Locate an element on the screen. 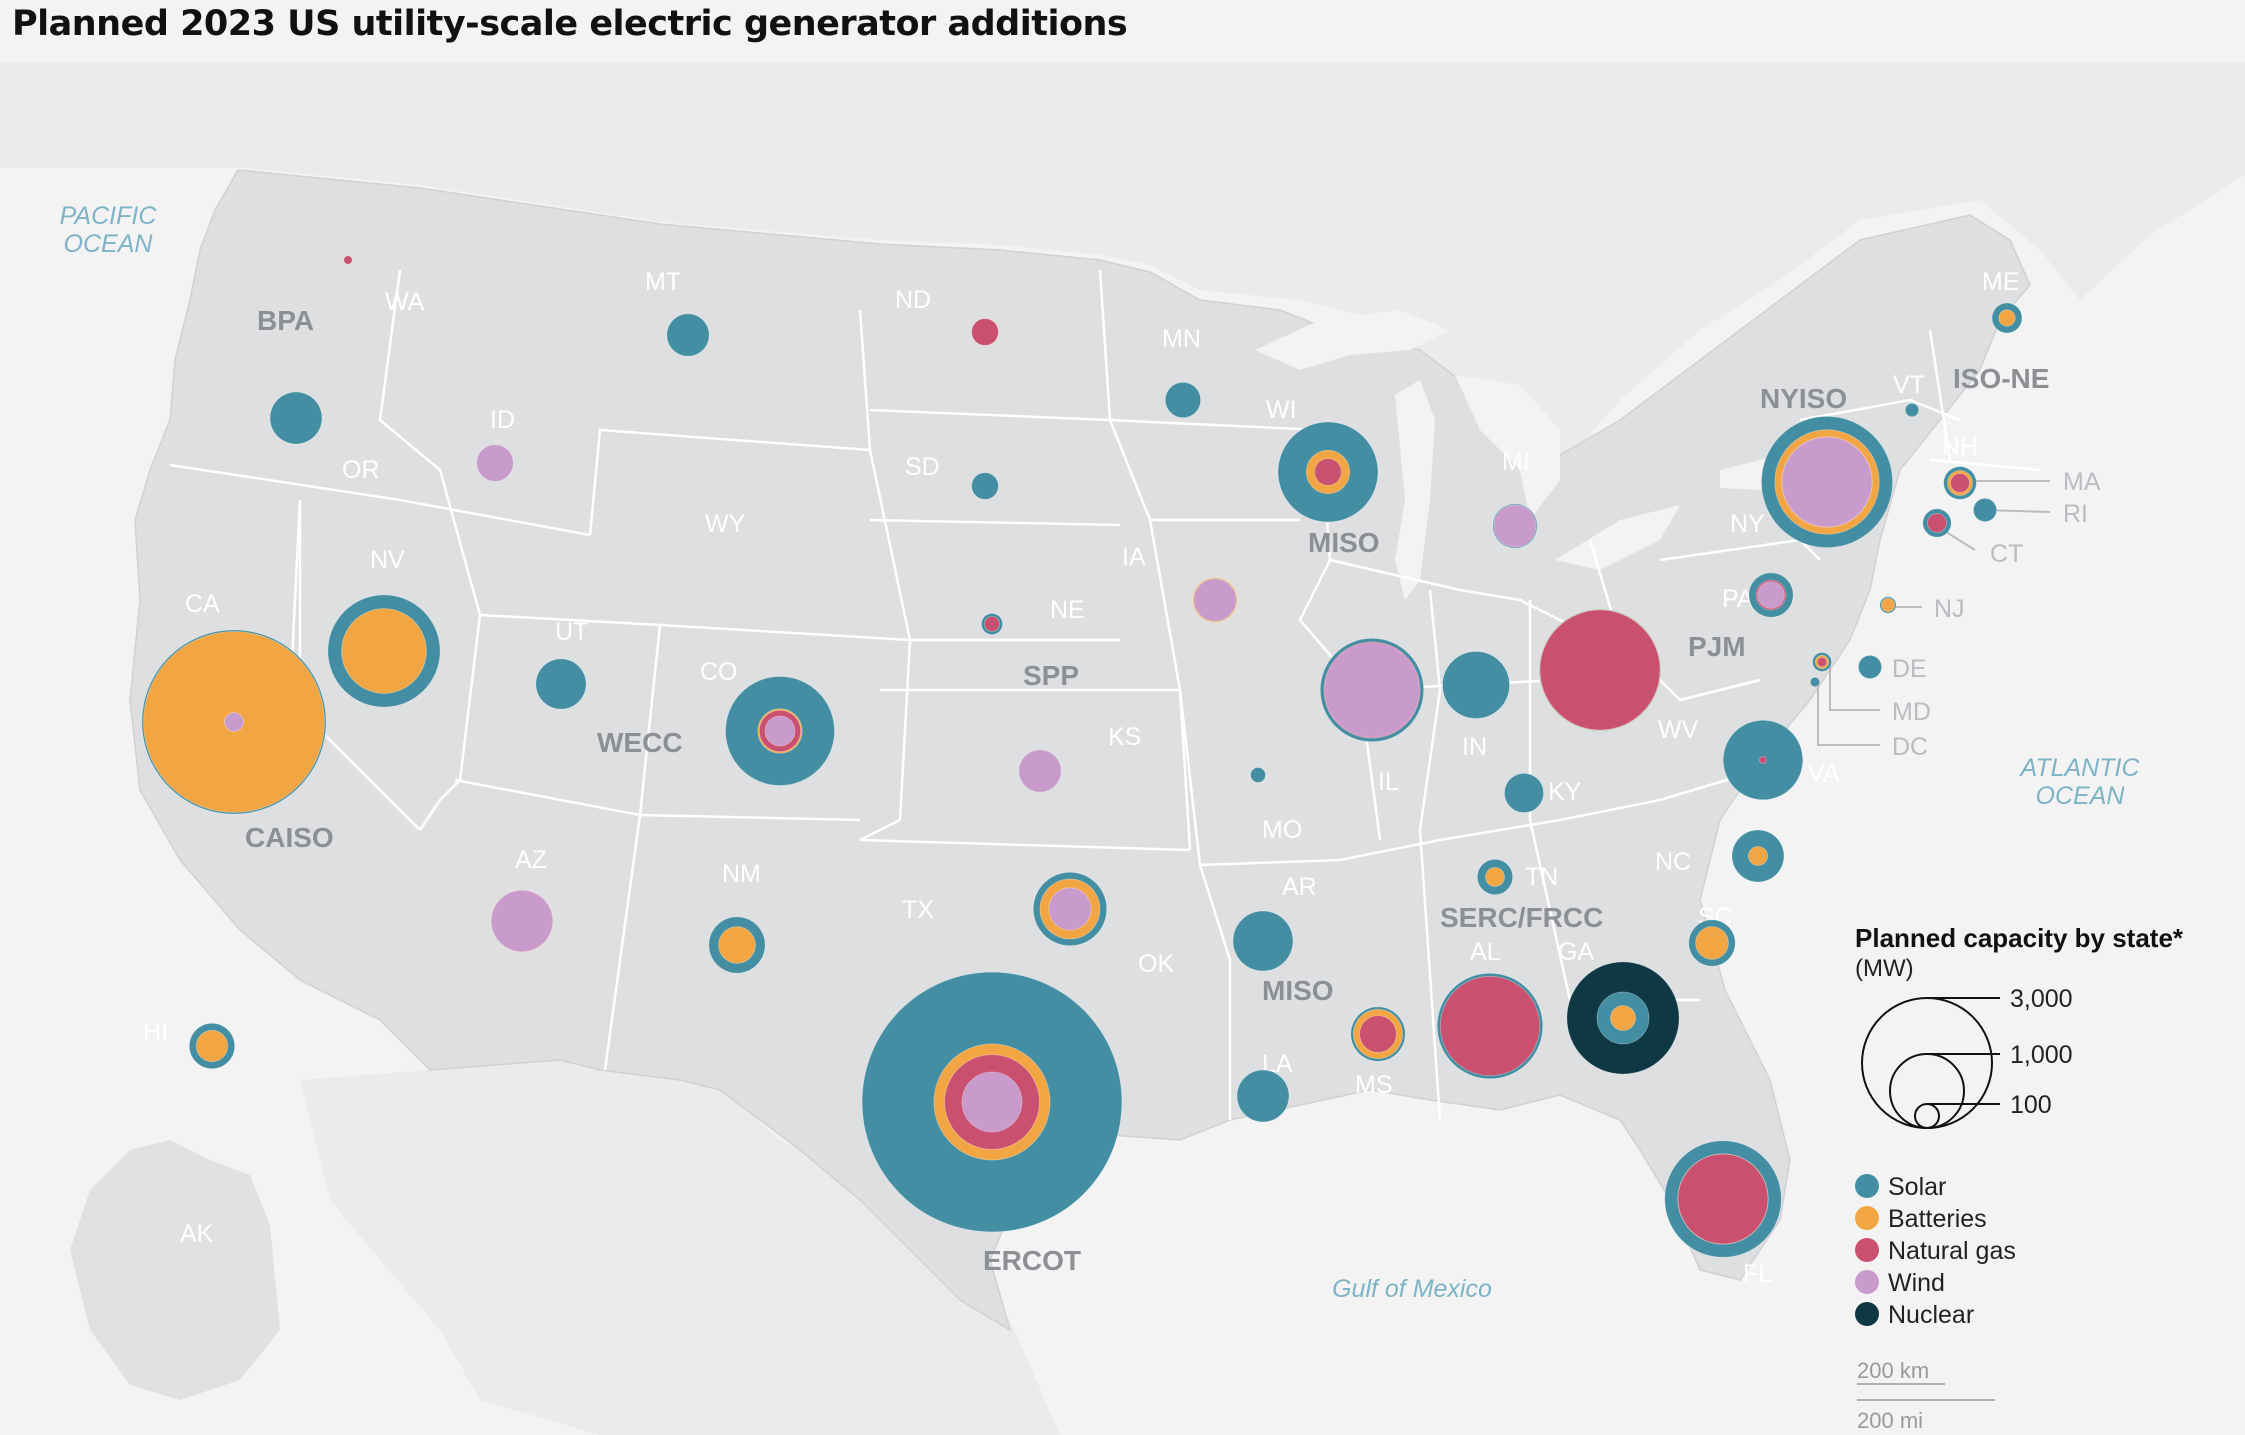 This screenshot has height=1435, width=2245. state-label-ca: CA is located at coordinates (202, 604).